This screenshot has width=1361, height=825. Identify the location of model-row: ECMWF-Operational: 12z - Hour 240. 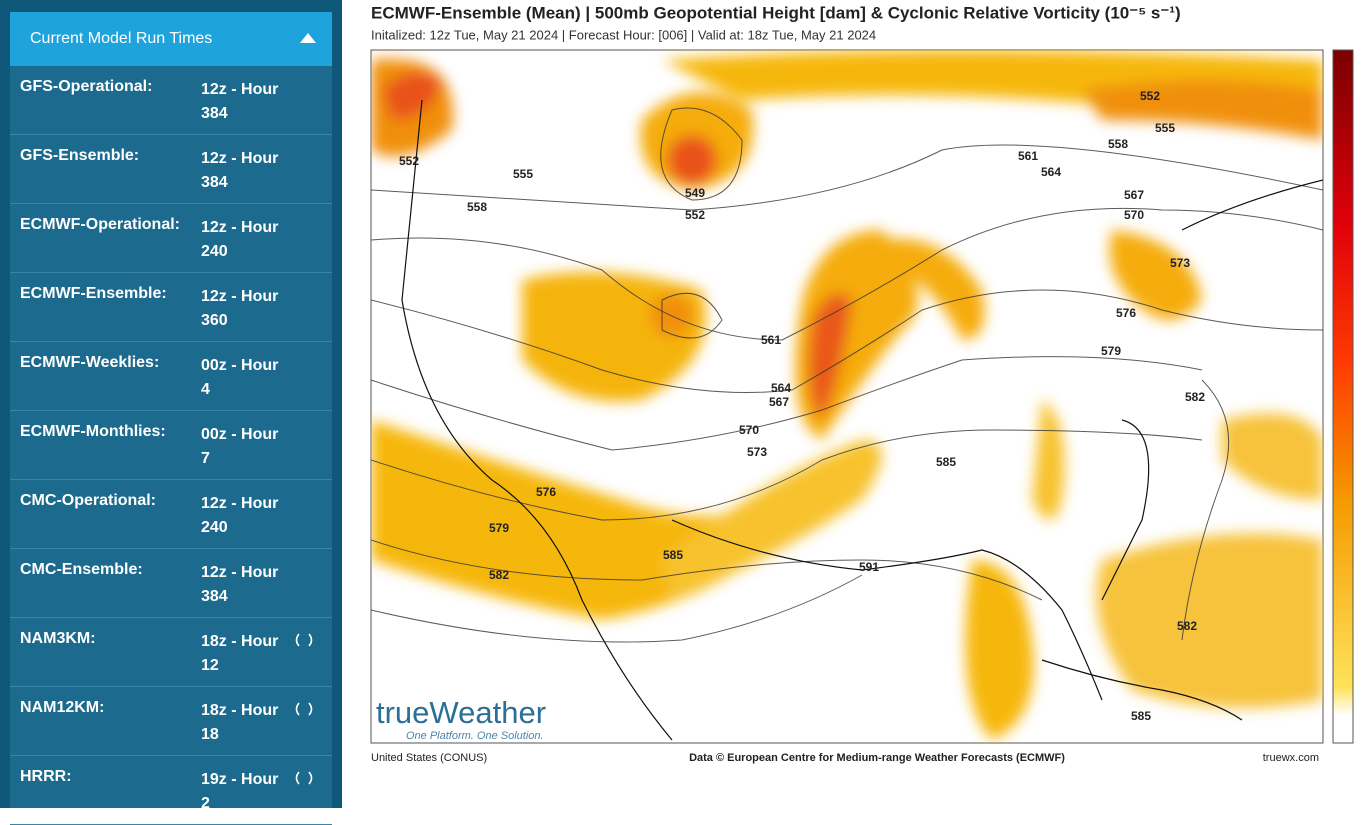
(171, 238).